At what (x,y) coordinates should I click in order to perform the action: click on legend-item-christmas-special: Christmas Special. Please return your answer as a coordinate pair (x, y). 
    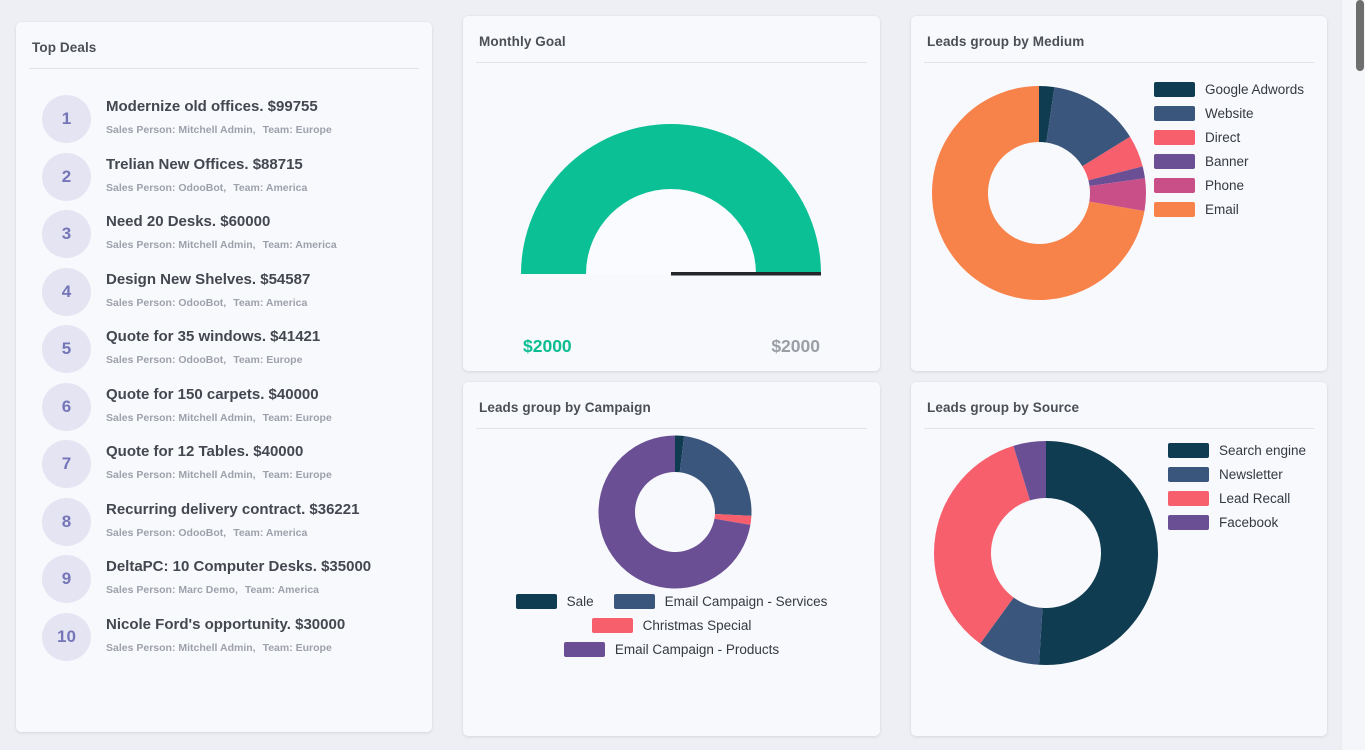
    Looking at the image, I should click on (671, 625).